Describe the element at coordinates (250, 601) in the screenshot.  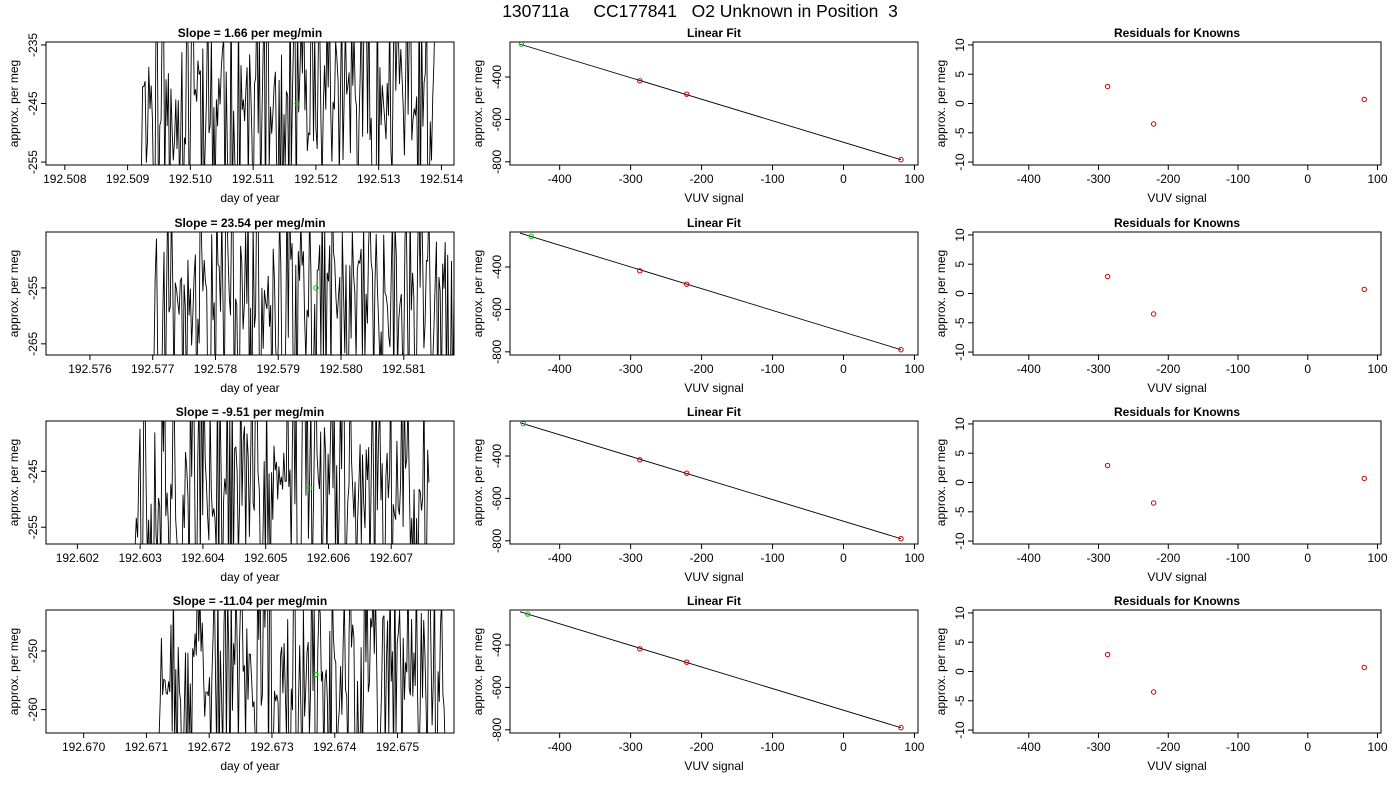
I see `plot-title: Slope = -11.04 per meg/min` at that location.